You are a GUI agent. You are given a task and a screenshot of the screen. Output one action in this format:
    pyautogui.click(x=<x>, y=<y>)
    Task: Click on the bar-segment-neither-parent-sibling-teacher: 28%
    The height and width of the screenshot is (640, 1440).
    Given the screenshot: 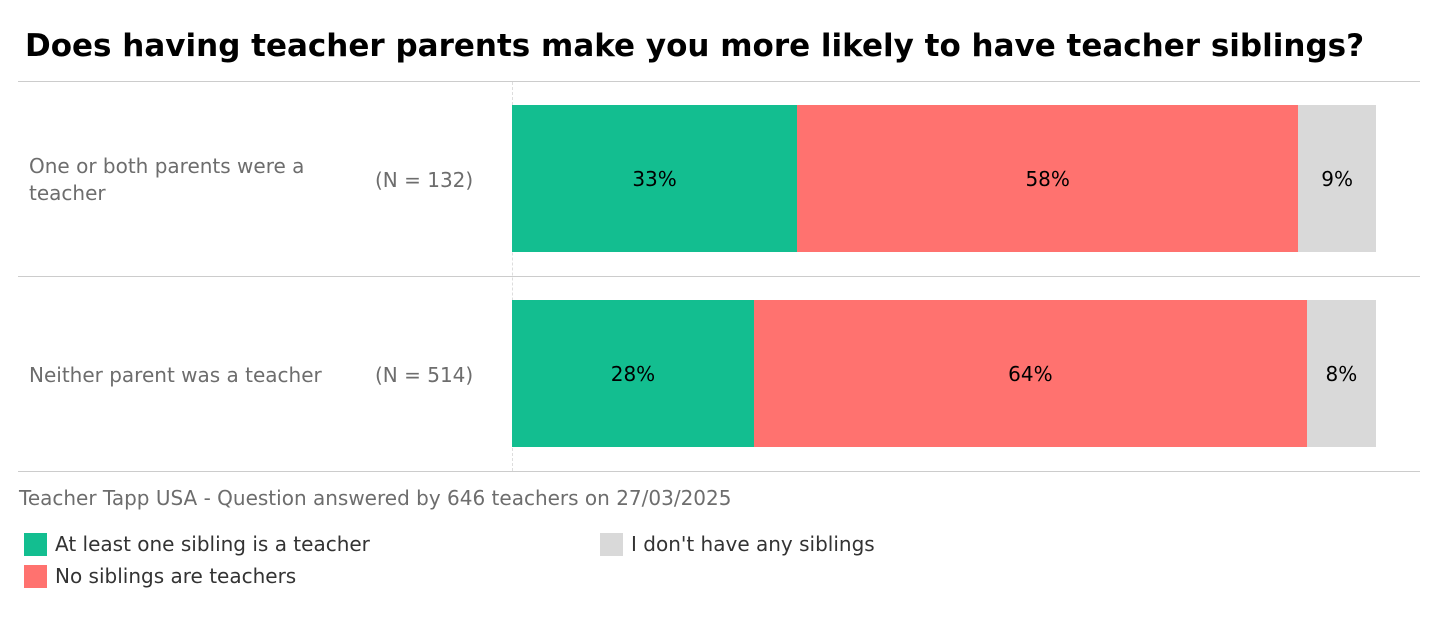 What is the action you would take?
    pyautogui.click(x=633, y=373)
    